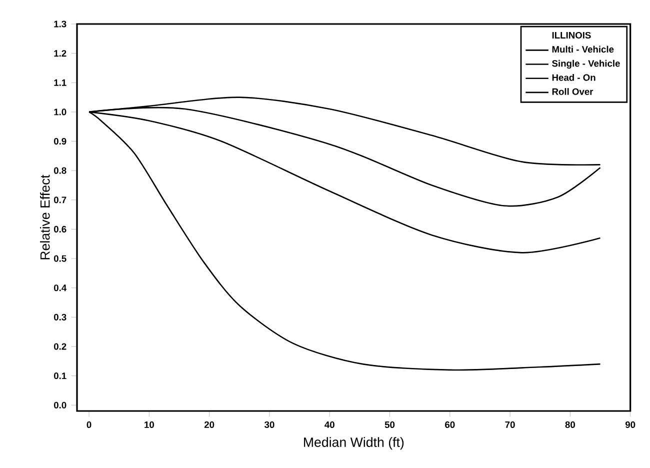  What do you see at coordinates (89, 424) in the screenshot?
I see `x-tick-label: 0` at bounding box center [89, 424].